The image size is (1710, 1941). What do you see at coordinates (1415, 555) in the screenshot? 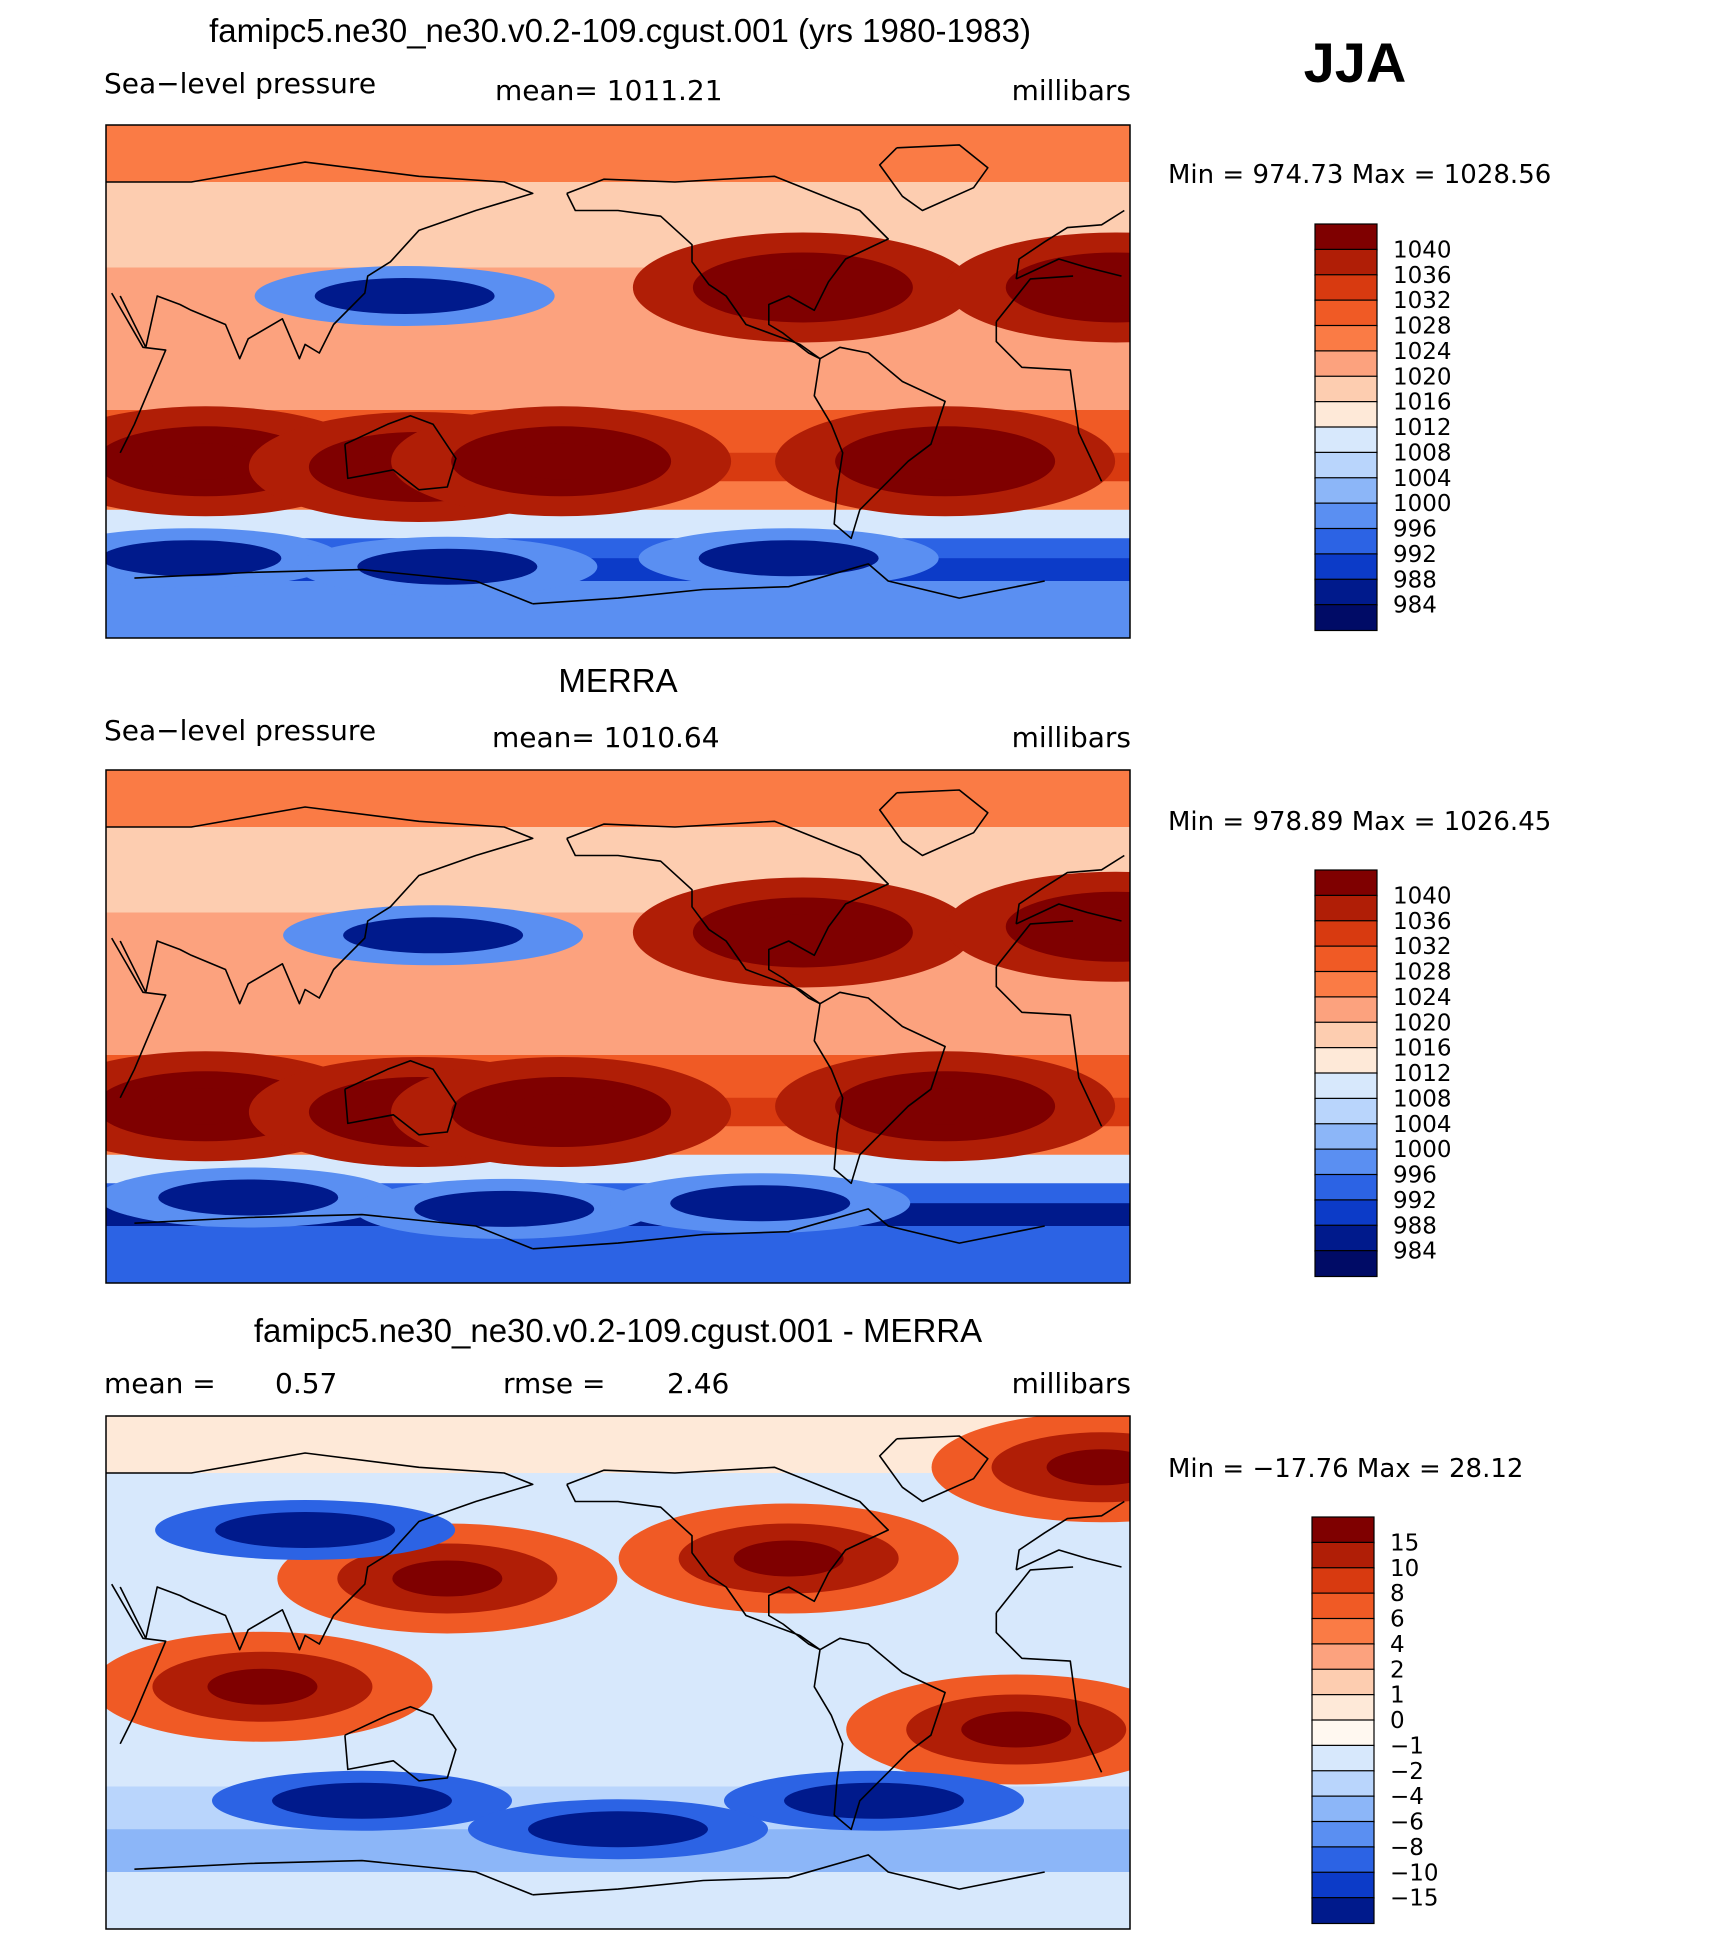
I see `colorbar-tick-label: 992` at bounding box center [1415, 555].